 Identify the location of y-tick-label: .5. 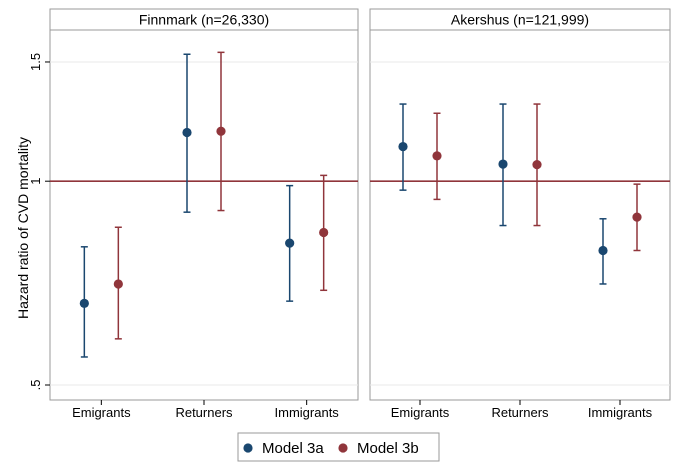
(35, 385).